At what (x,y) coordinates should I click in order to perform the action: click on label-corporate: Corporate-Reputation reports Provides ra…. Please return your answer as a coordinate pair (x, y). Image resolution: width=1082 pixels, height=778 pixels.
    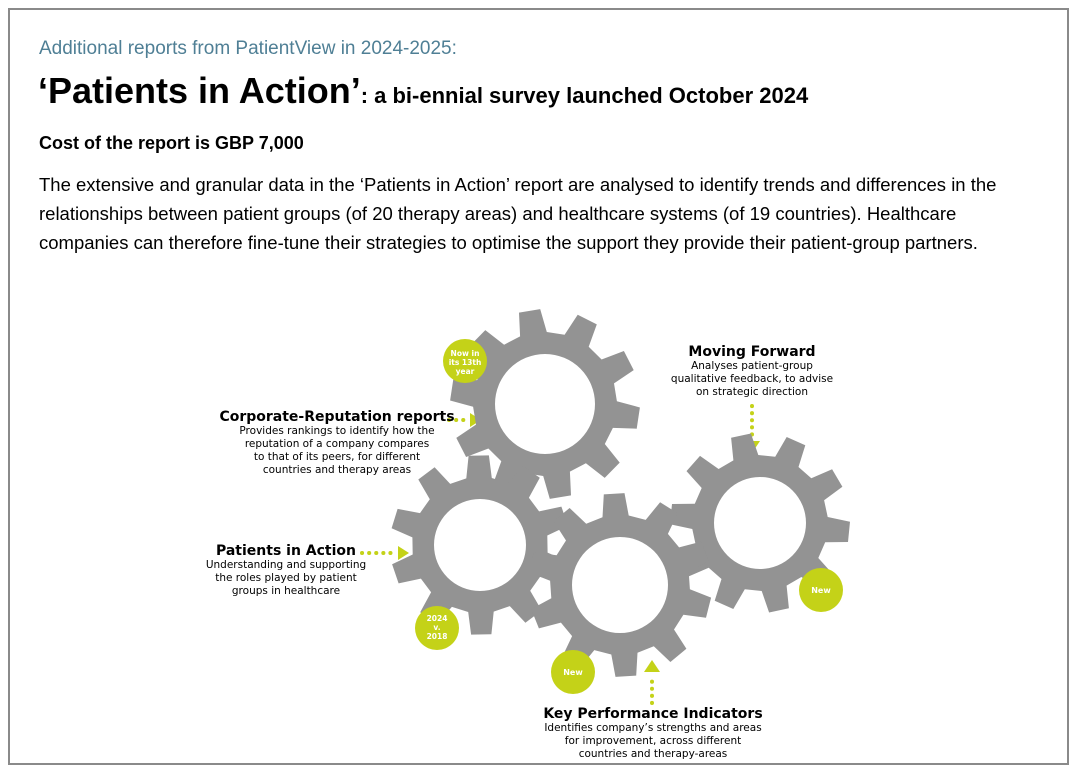
    Looking at the image, I should click on (337, 443).